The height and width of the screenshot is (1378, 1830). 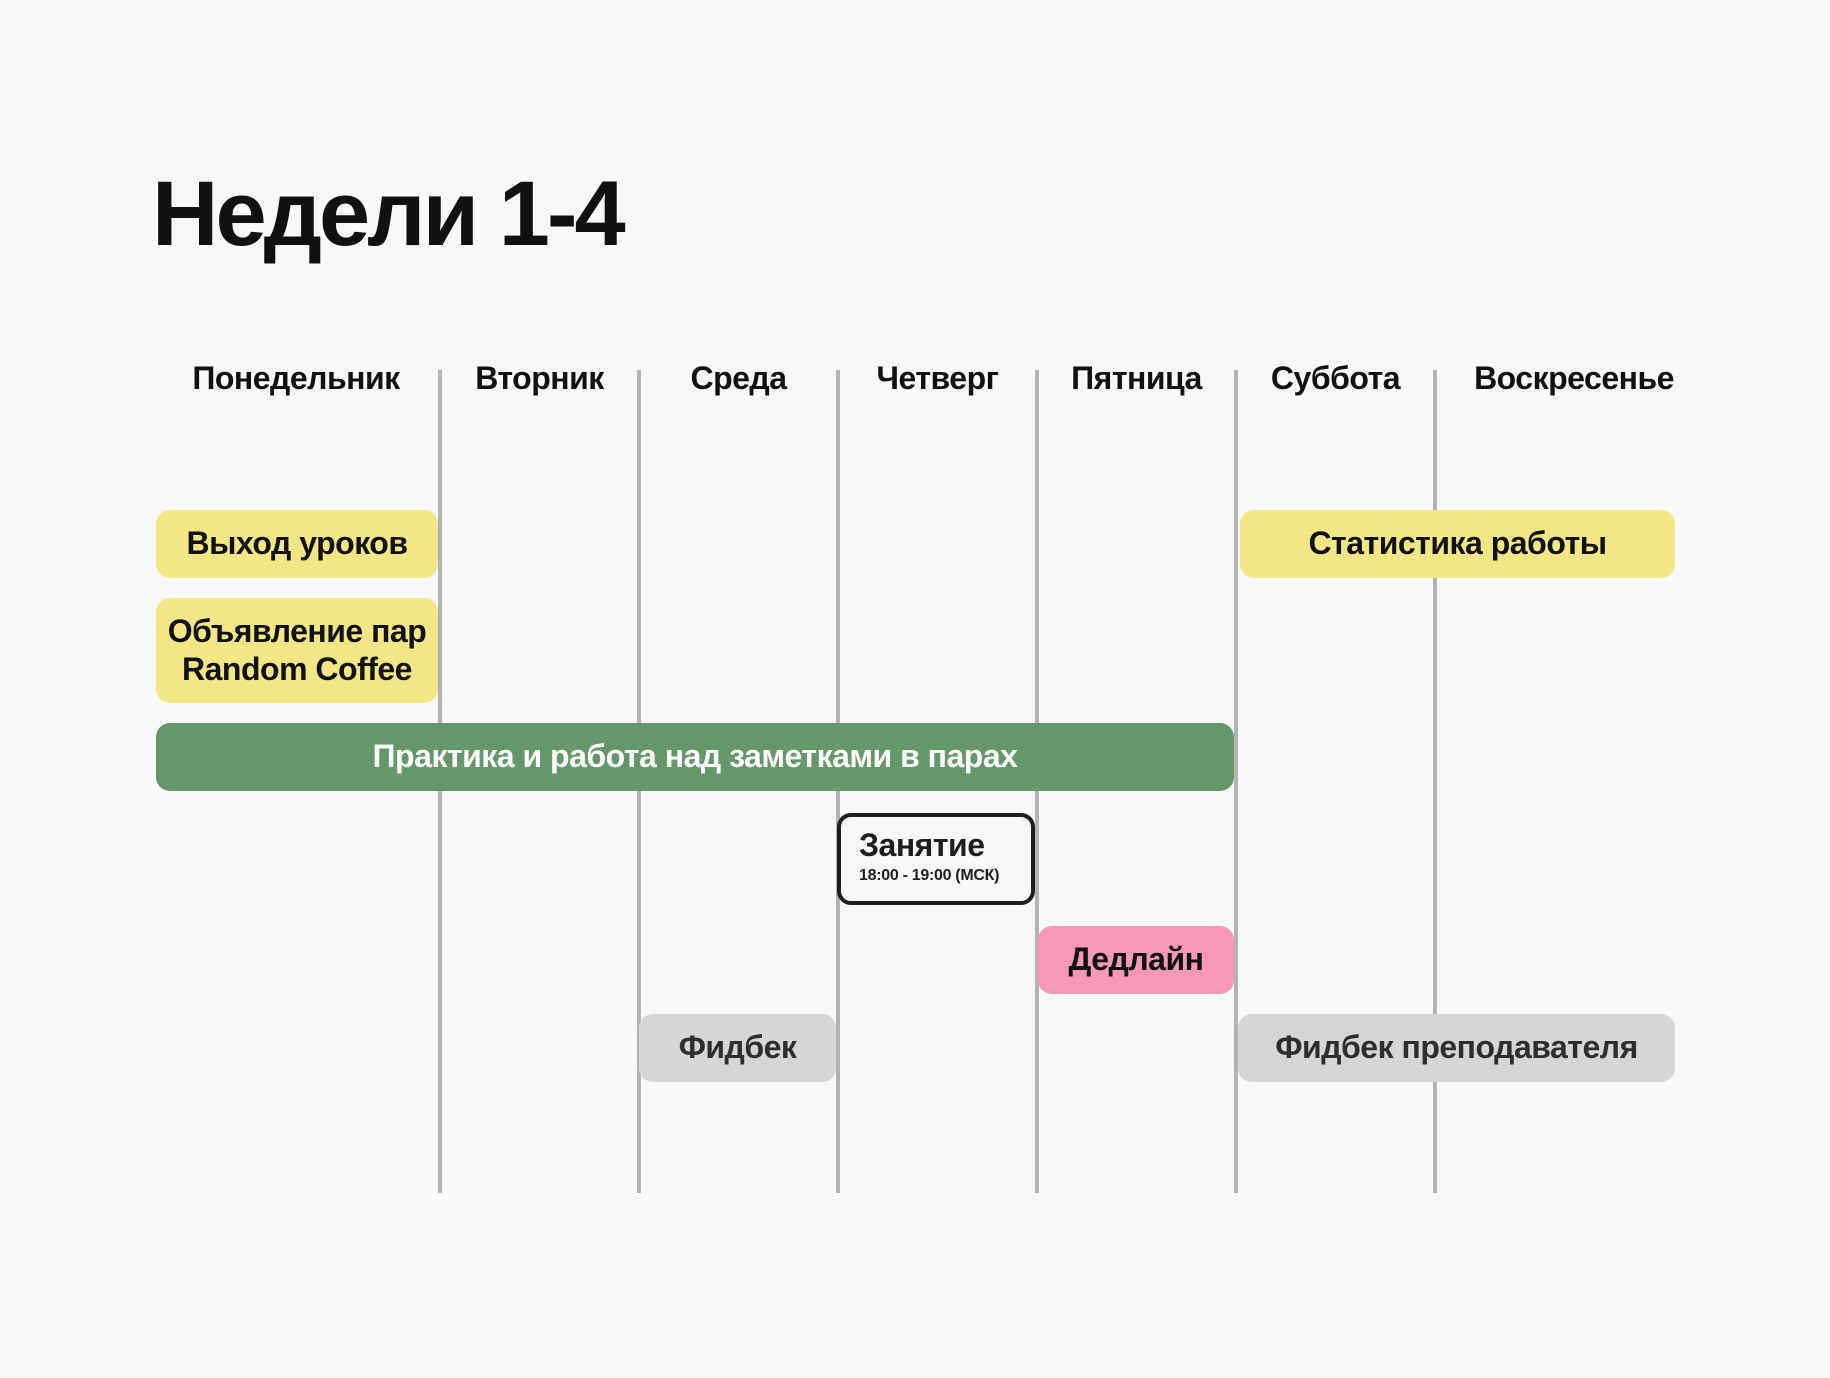 I want to click on event-class-title: Занятие, so click(x=922, y=845).